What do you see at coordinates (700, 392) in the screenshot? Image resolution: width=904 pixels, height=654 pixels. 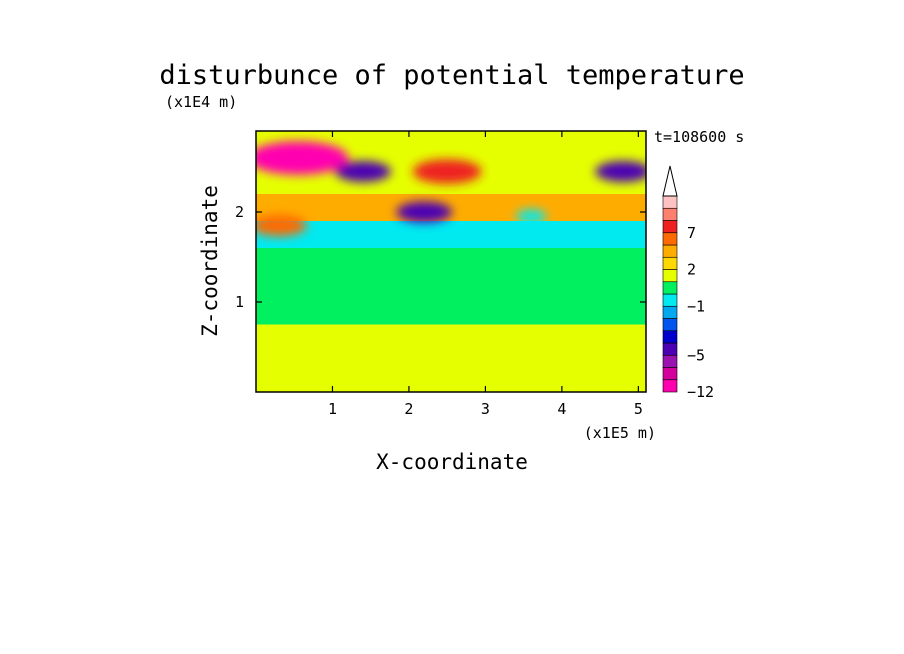 I see `colorbar-label: −12` at bounding box center [700, 392].